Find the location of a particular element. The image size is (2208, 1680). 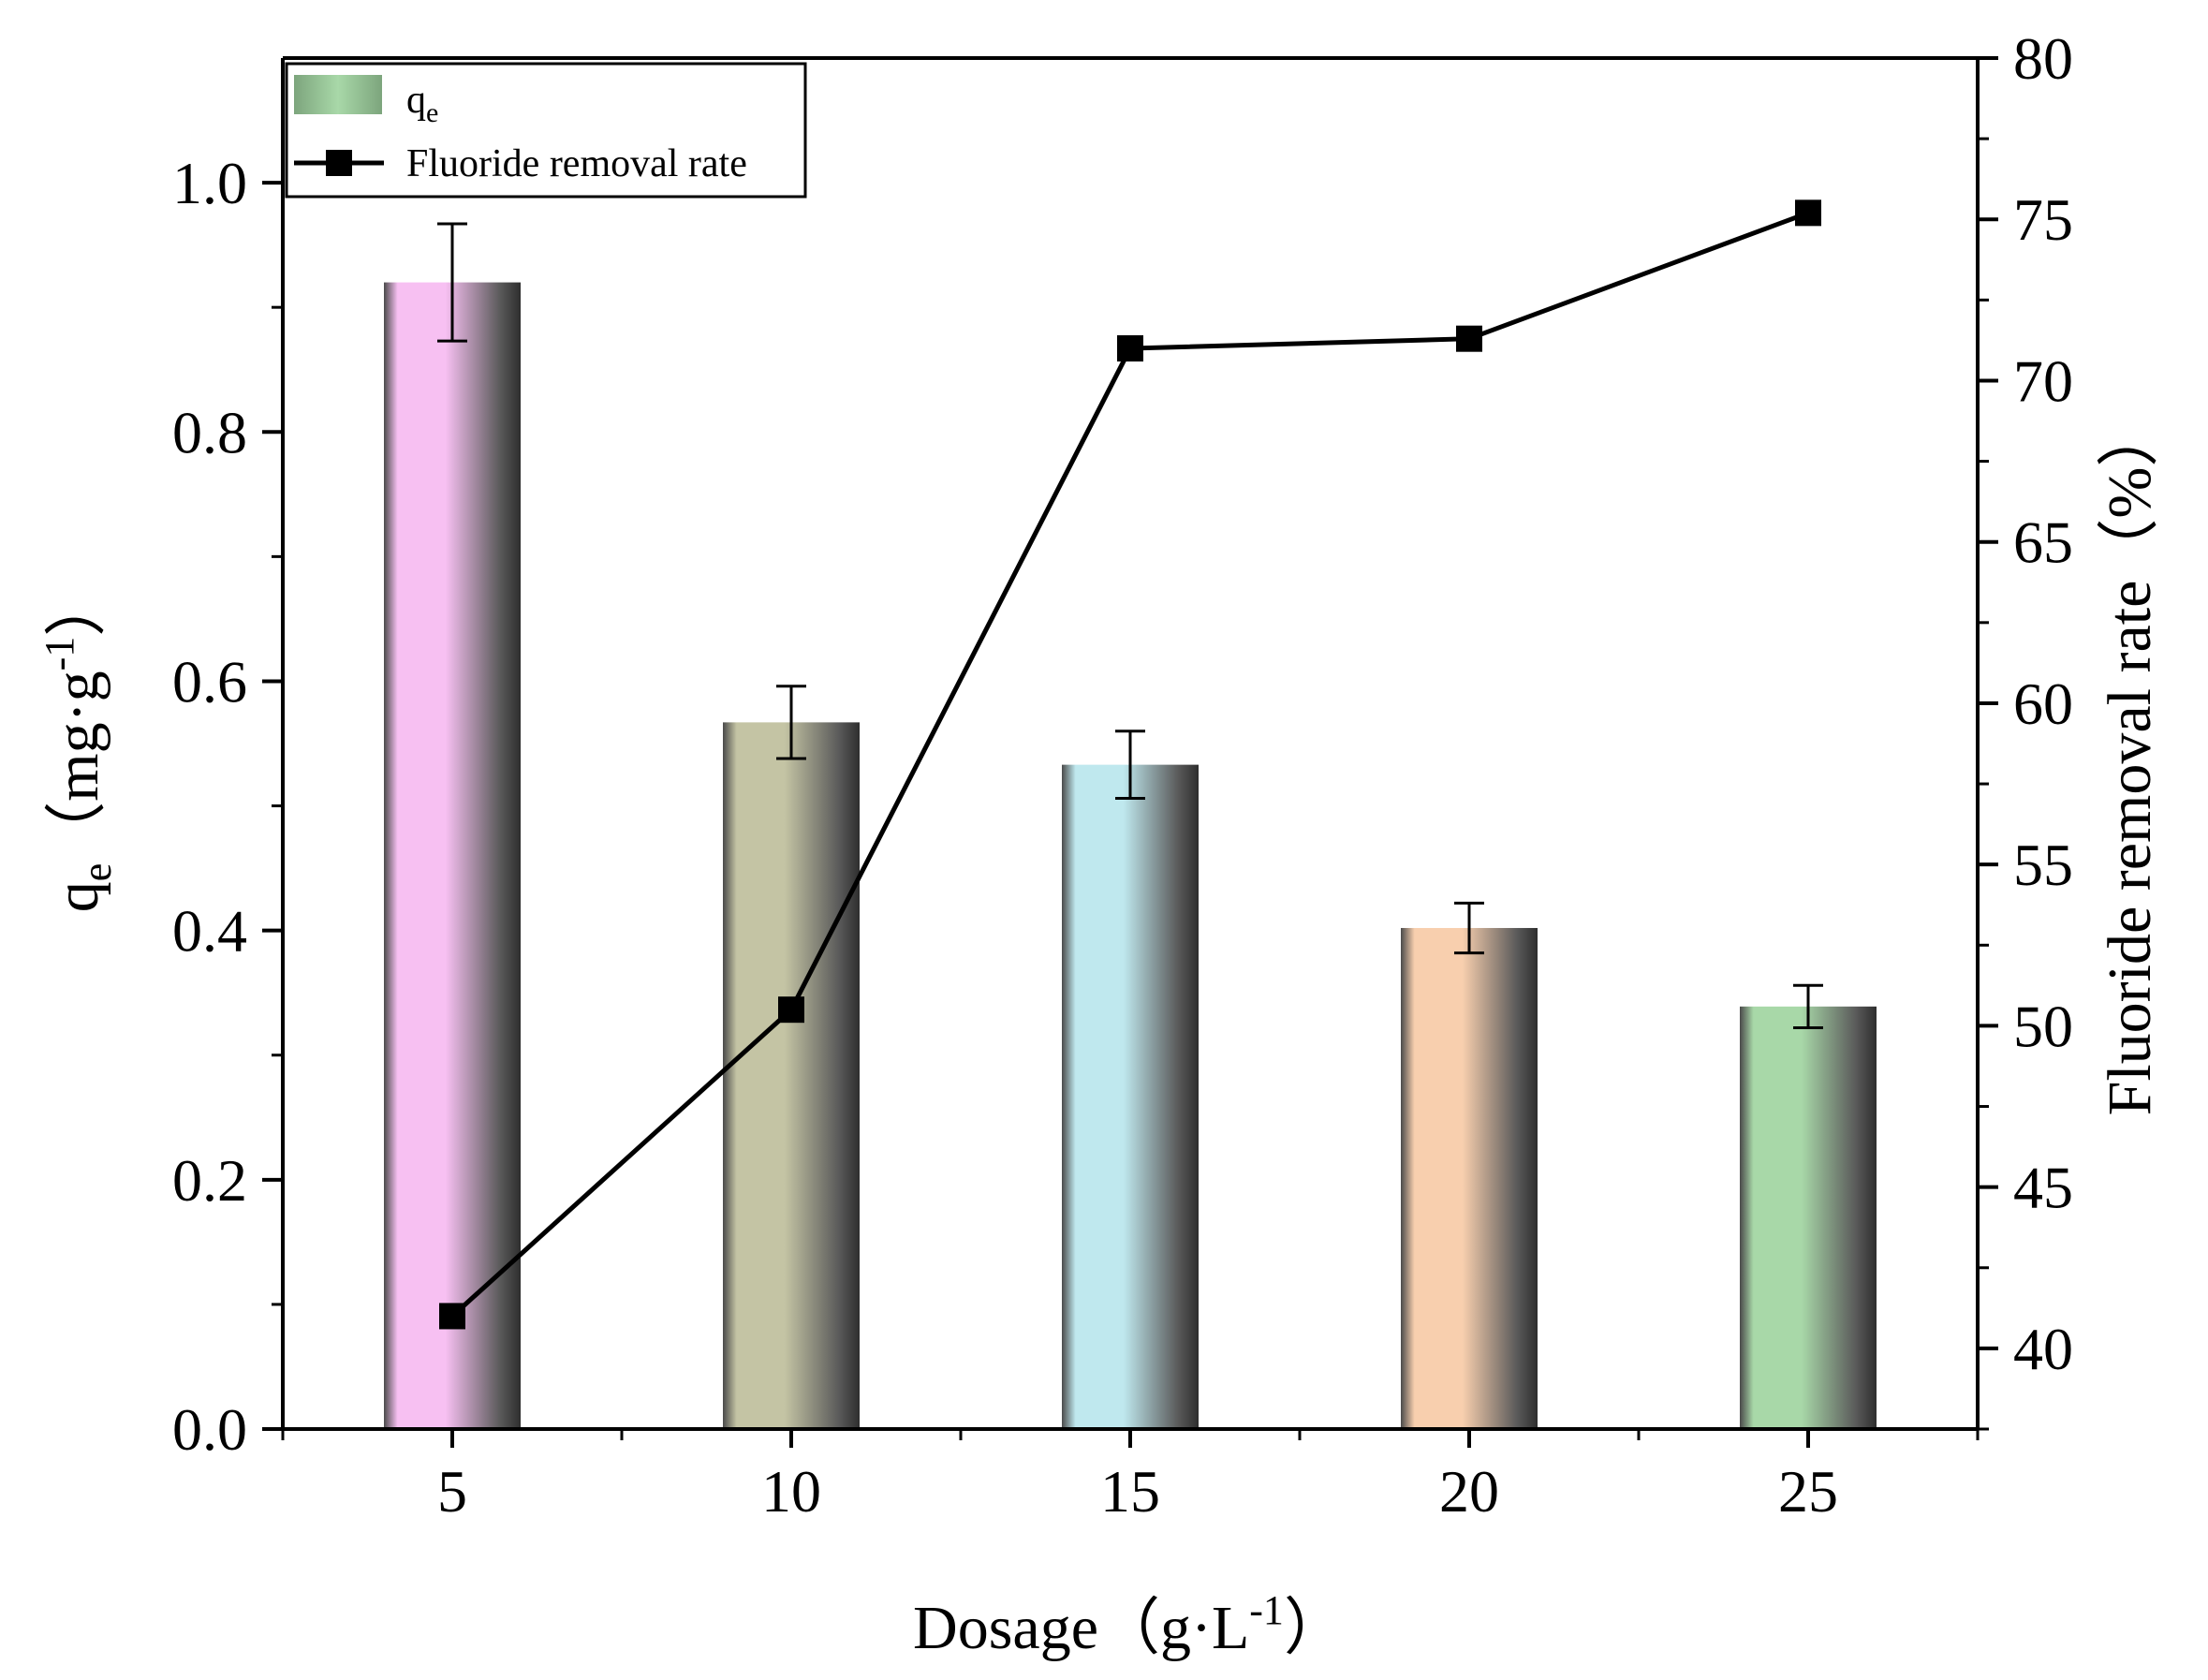

legend-layer: qe Fluoride removal rate is located at coordinates (546, 130).